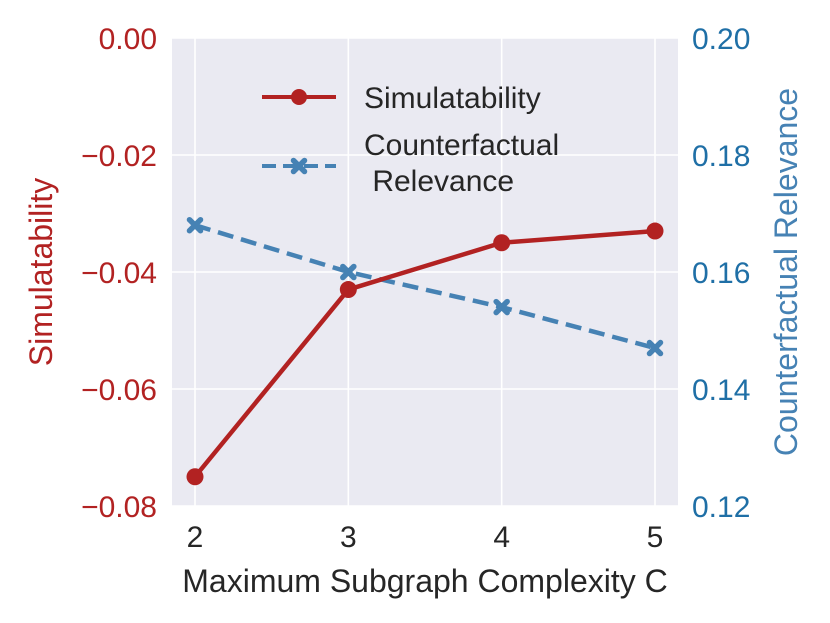 This screenshot has width=830, height=623. What do you see at coordinates (786, 272) in the screenshot?
I see `right-axis-title: Counterfactual Relevance` at bounding box center [786, 272].